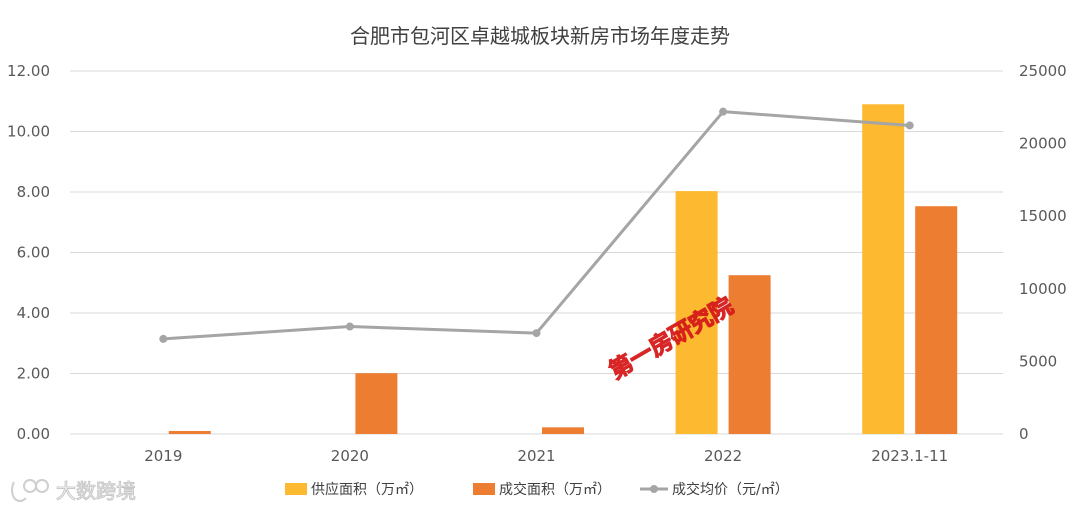  I want to click on left-tick-label: 4.00, so click(33, 313).